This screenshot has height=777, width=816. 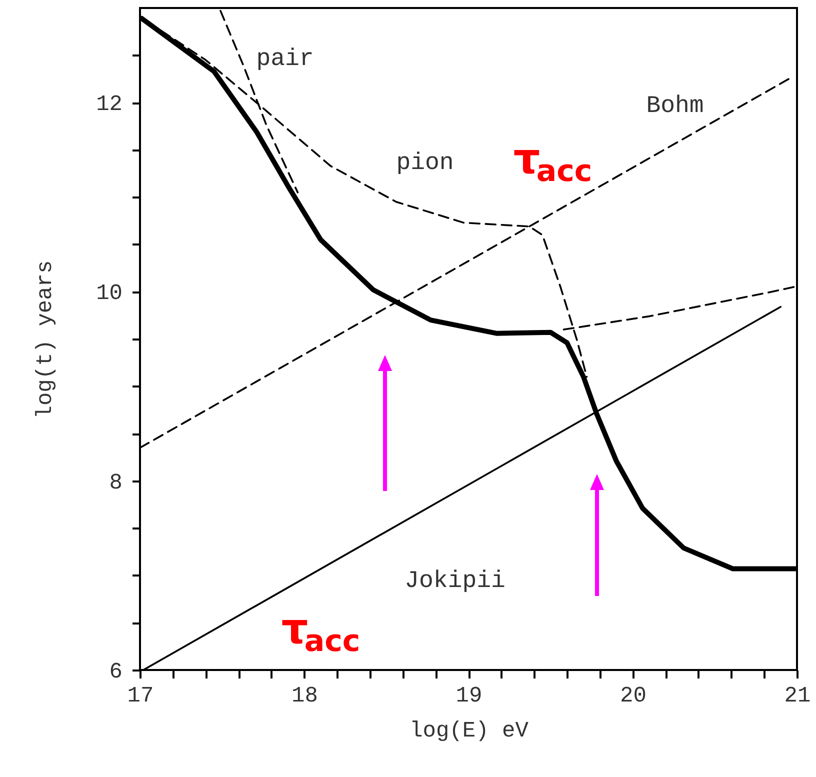 I want to click on annotation: Jokipii, so click(x=455, y=581).